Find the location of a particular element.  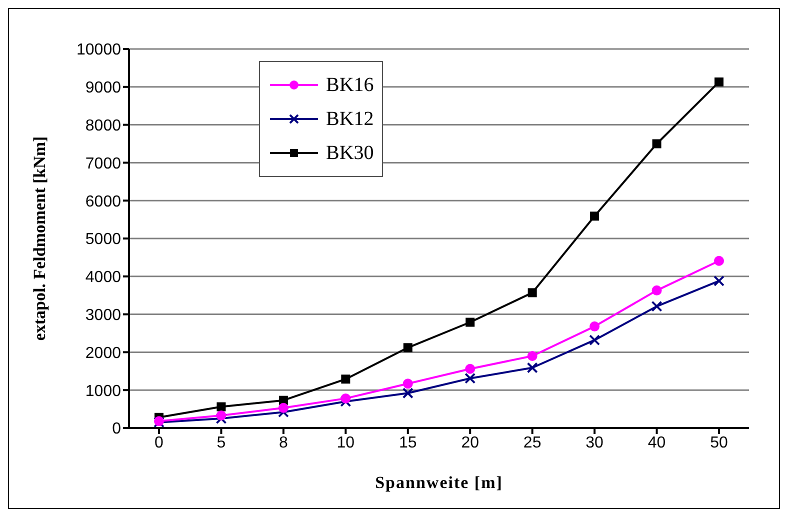

y-tick-label: 2000 is located at coordinates (103, 353).